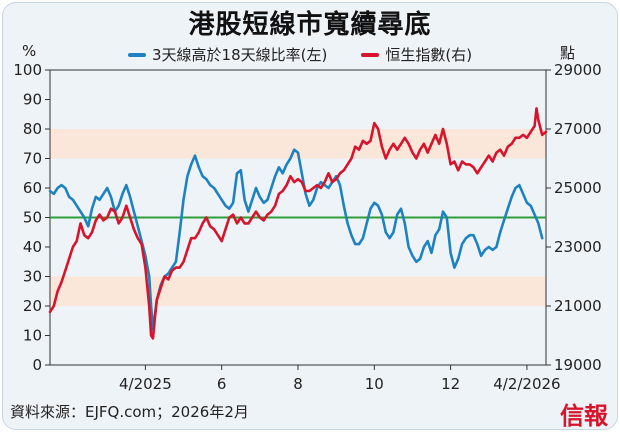 The image size is (620, 432). I want to click on x-tick-label: 8, so click(298, 384).